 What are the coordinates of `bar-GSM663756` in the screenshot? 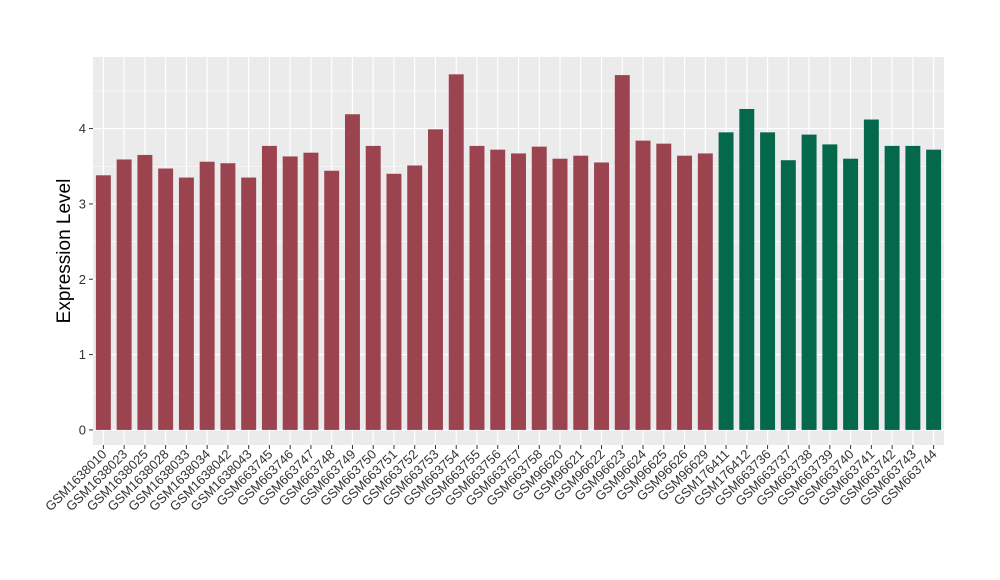 It's located at (498, 289).